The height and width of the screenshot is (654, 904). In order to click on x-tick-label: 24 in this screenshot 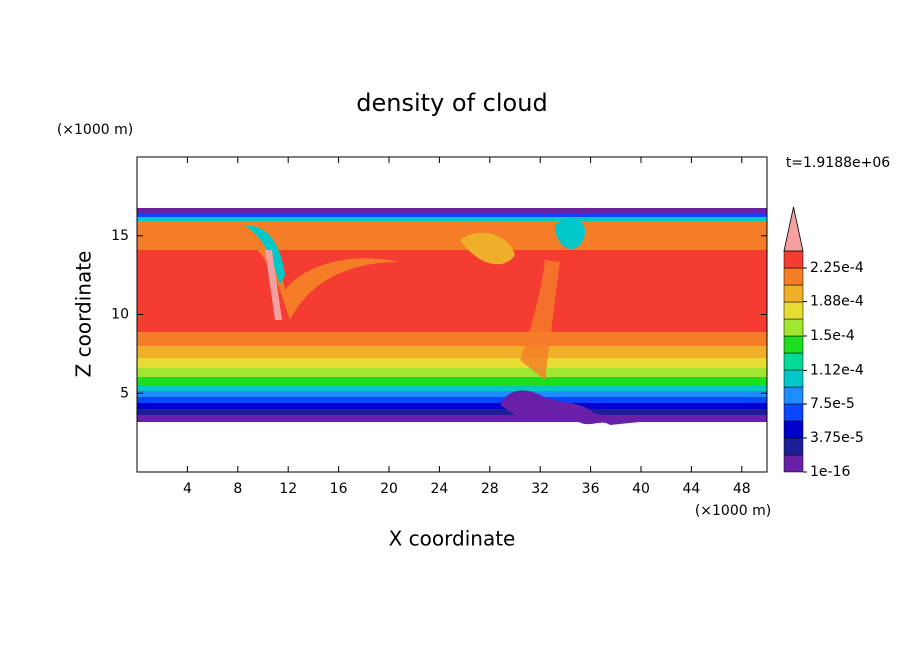, I will do `click(439, 489)`.